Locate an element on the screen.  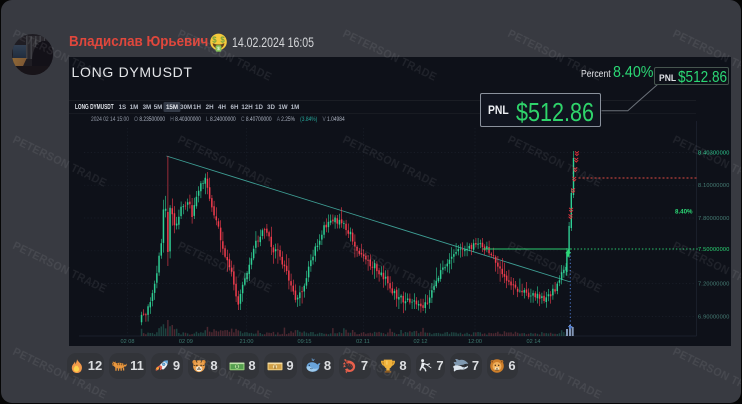
svg-text: 02 14 is located at coordinates (533, 342).